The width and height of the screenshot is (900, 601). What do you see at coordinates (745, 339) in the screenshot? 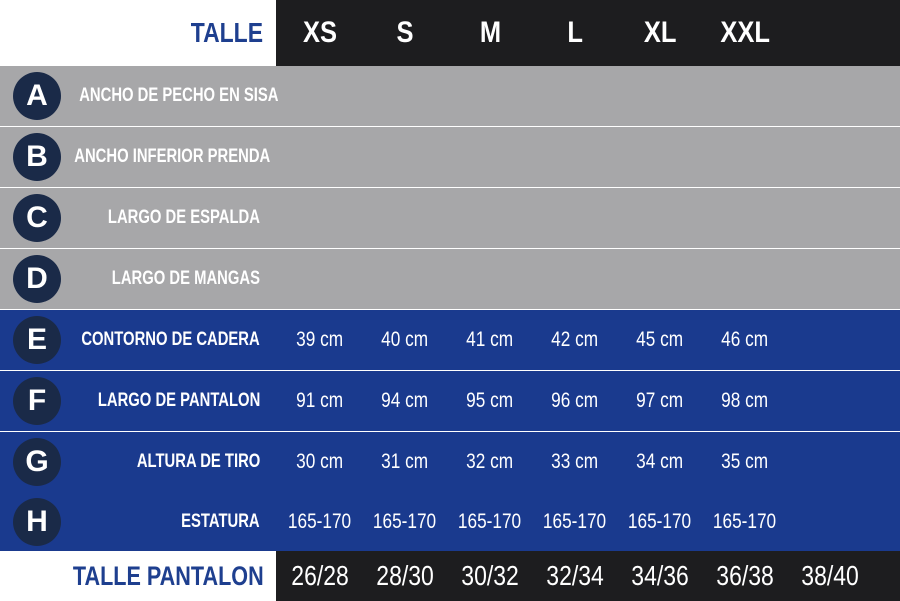
I see `value-cell: 46 cm` at bounding box center [745, 339].